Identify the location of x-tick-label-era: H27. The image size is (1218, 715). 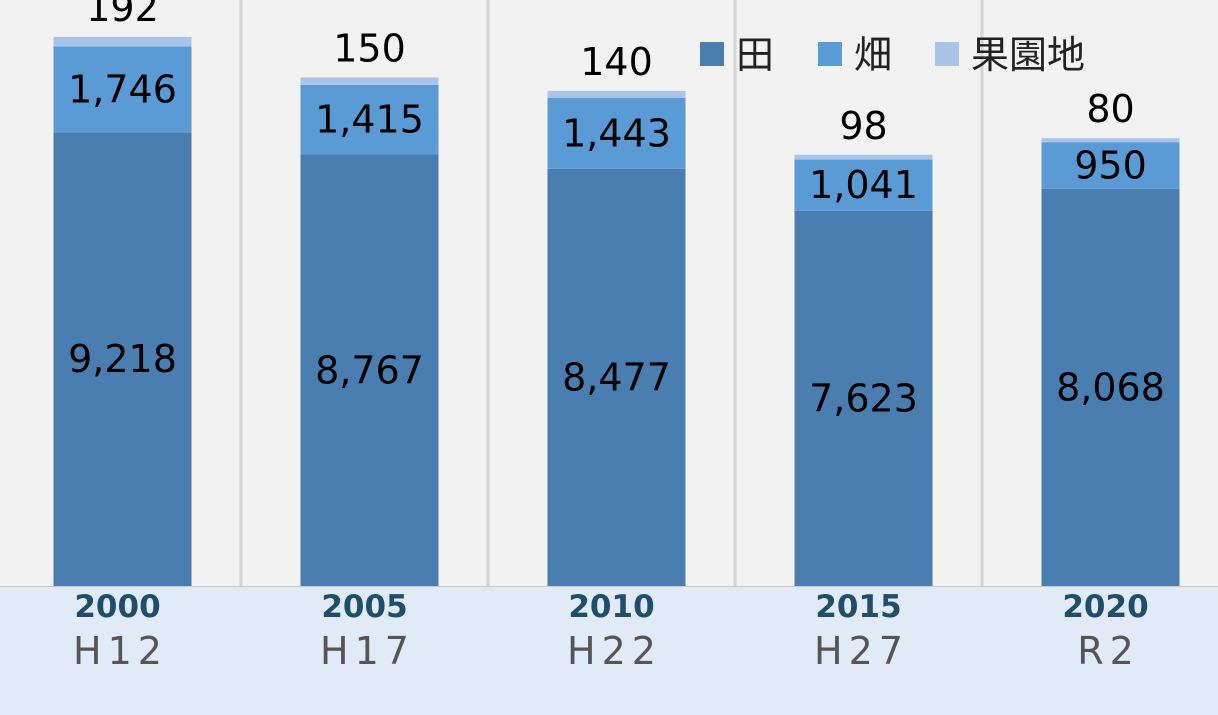
(861, 651).